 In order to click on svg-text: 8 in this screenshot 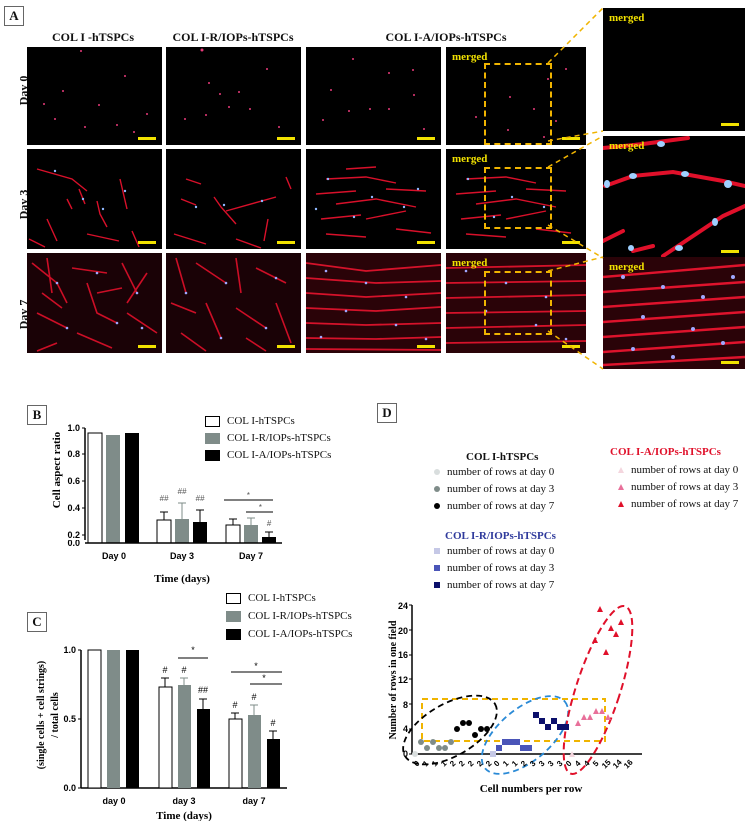, I will do `click(405, 705)`.